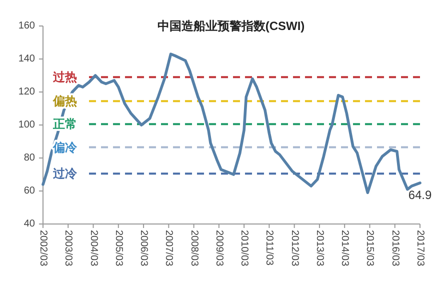  Describe the element at coordinates (93, 248) in the screenshot. I see `x-tick-label: 2004/03` at that location.